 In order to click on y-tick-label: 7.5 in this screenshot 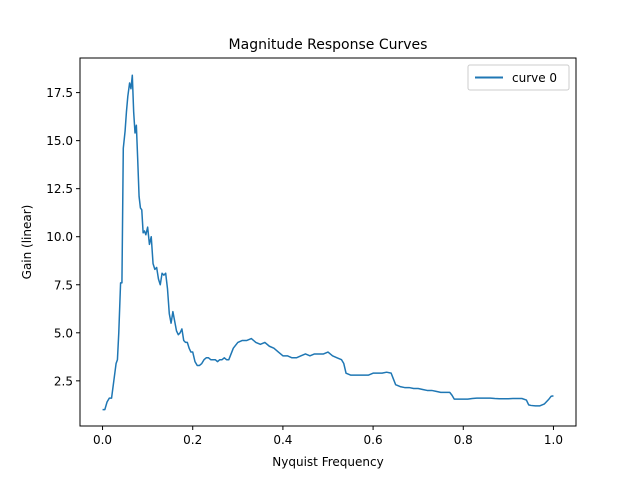, I will do `click(63, 285)`.